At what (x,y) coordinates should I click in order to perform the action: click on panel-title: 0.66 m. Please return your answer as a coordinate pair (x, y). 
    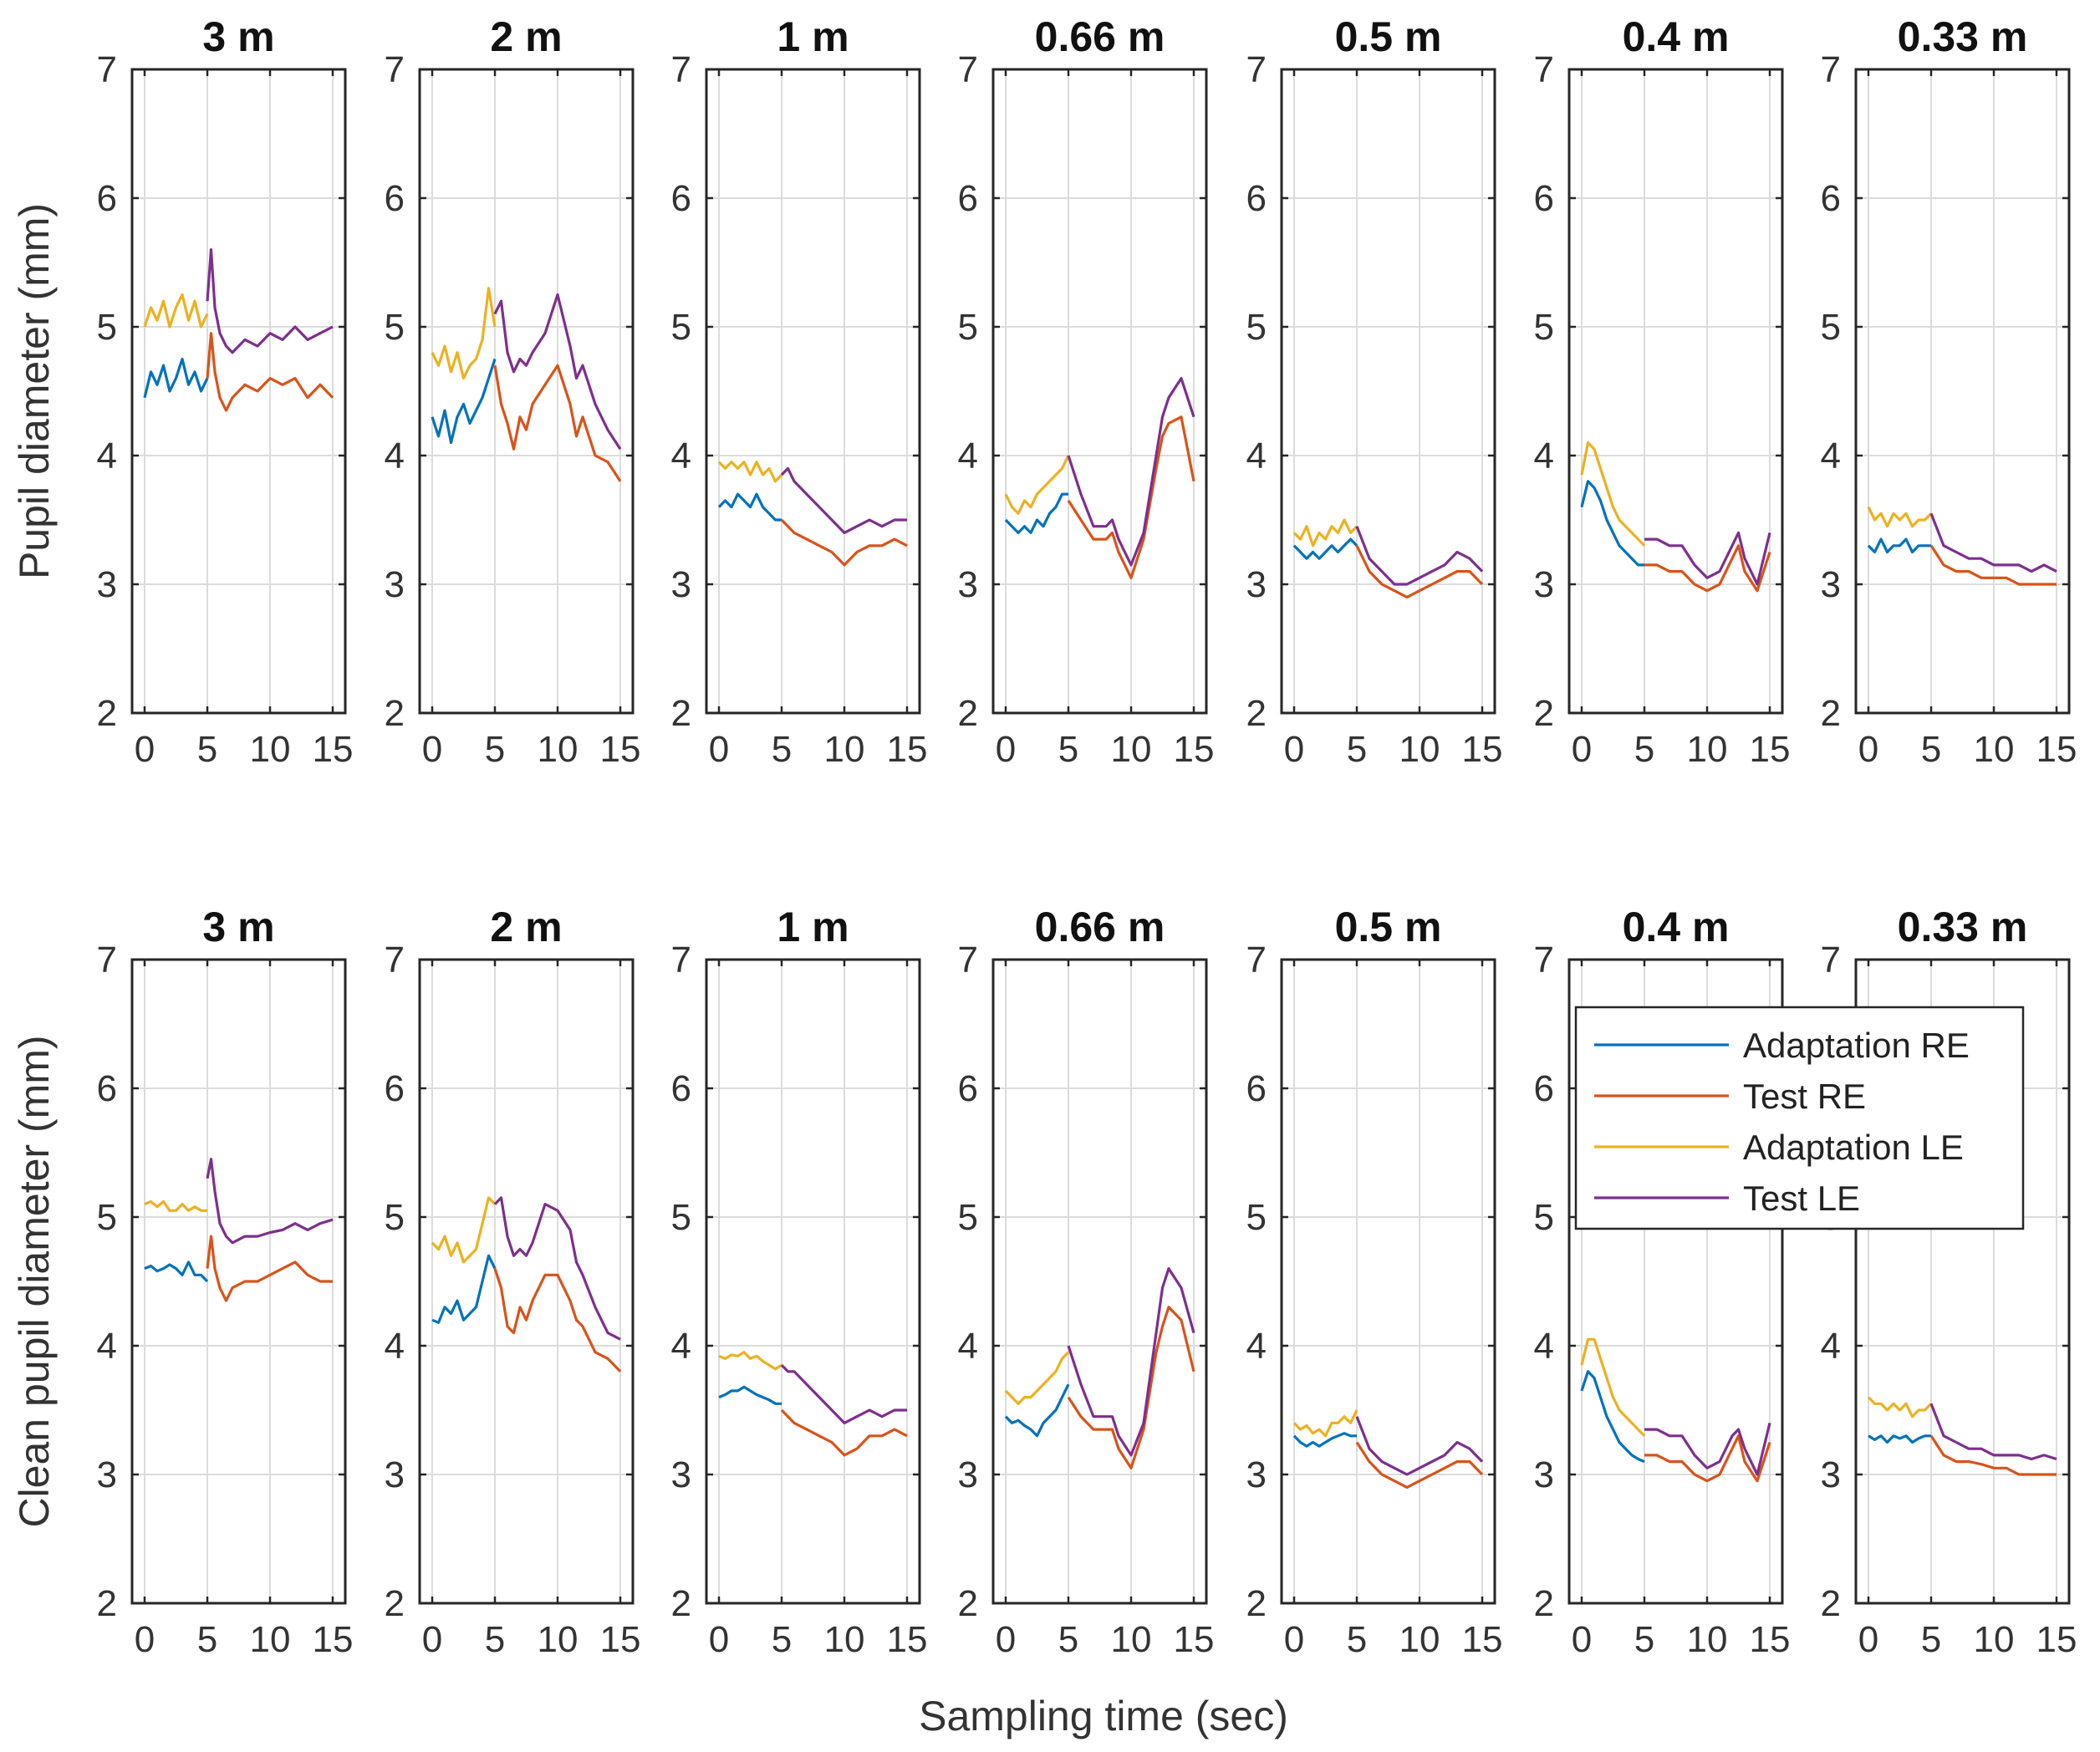
    Looking at the image, I should click on (1100, 927).